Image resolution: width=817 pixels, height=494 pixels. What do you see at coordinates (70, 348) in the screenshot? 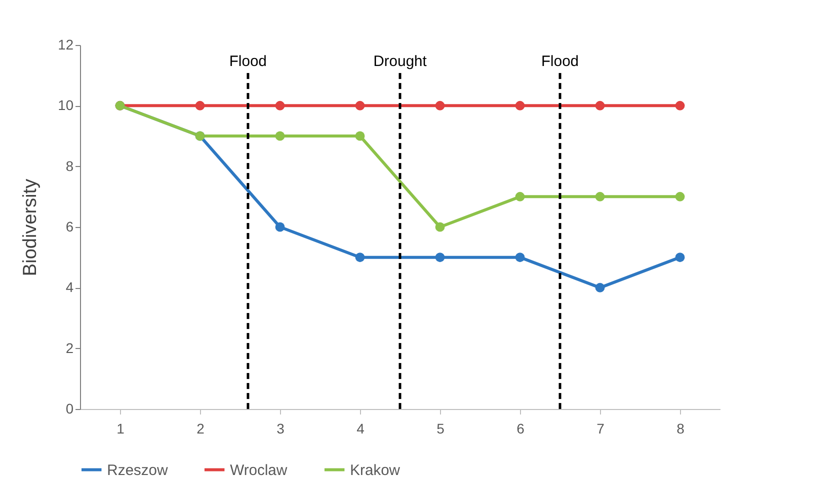
I see `y-tick-label: 2` at bounding box center [70, 348].